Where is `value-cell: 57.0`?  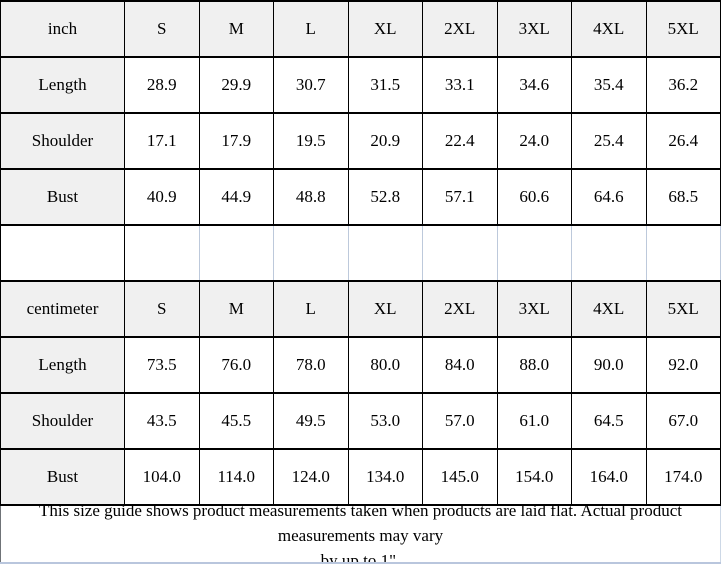
value-cell: 57.0 is located at coordinates (460, 421).